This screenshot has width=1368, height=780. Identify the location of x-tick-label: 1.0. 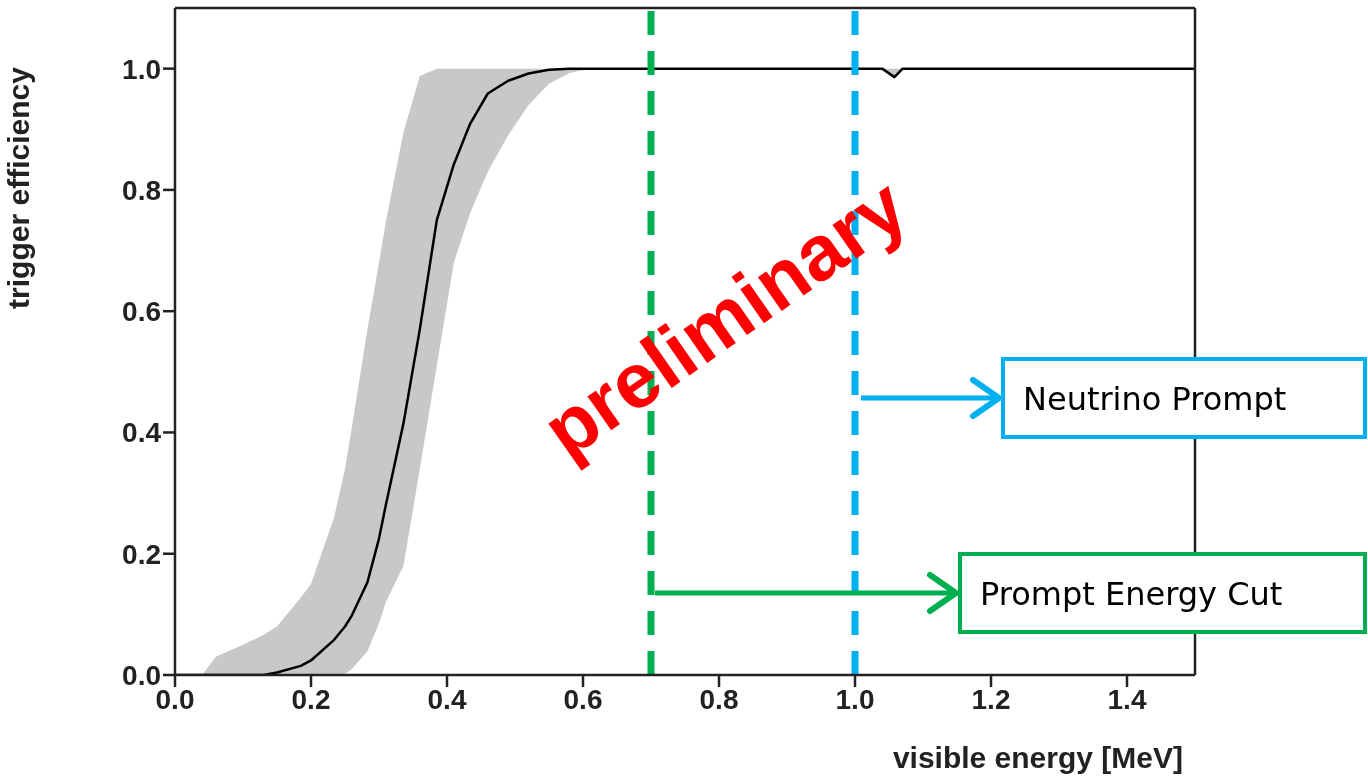
(855, 699).